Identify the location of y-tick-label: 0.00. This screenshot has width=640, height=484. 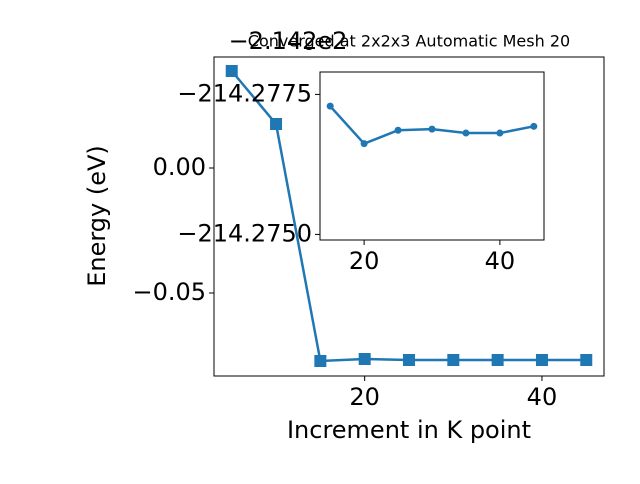
(179, 167).